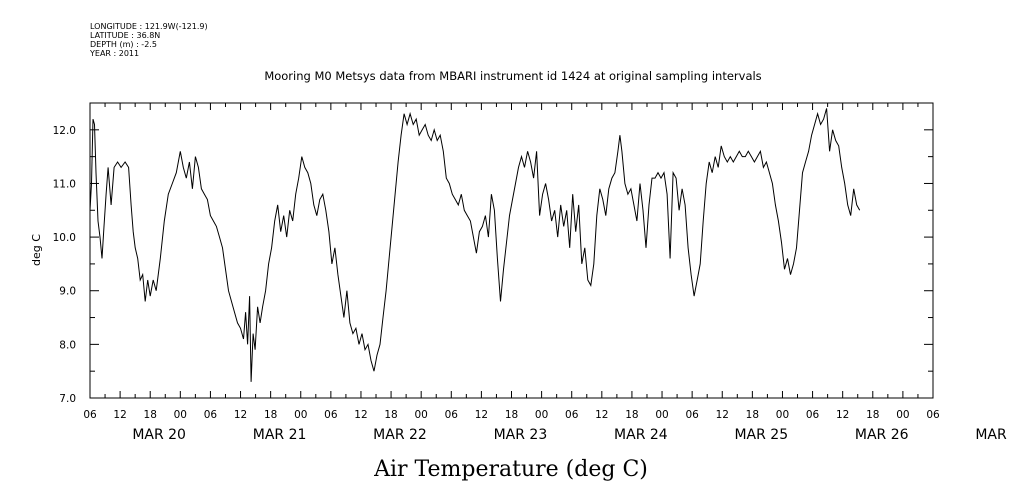 Image resolution: width=1009 pixels, height=504 pixels. What do you see at coordinates (36, 250) in the screenshot?
I see `y-axis-label: deg C` at bounding box center [36, 250].